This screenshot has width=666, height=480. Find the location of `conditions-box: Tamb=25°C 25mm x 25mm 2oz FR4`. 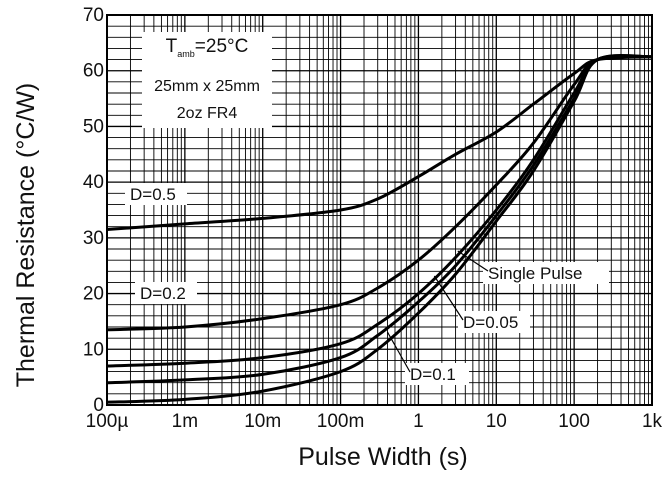

conditions-box: Tamb=25°C 25mm x 25mm 2oz FR4 is located at coordinates (207, 80).